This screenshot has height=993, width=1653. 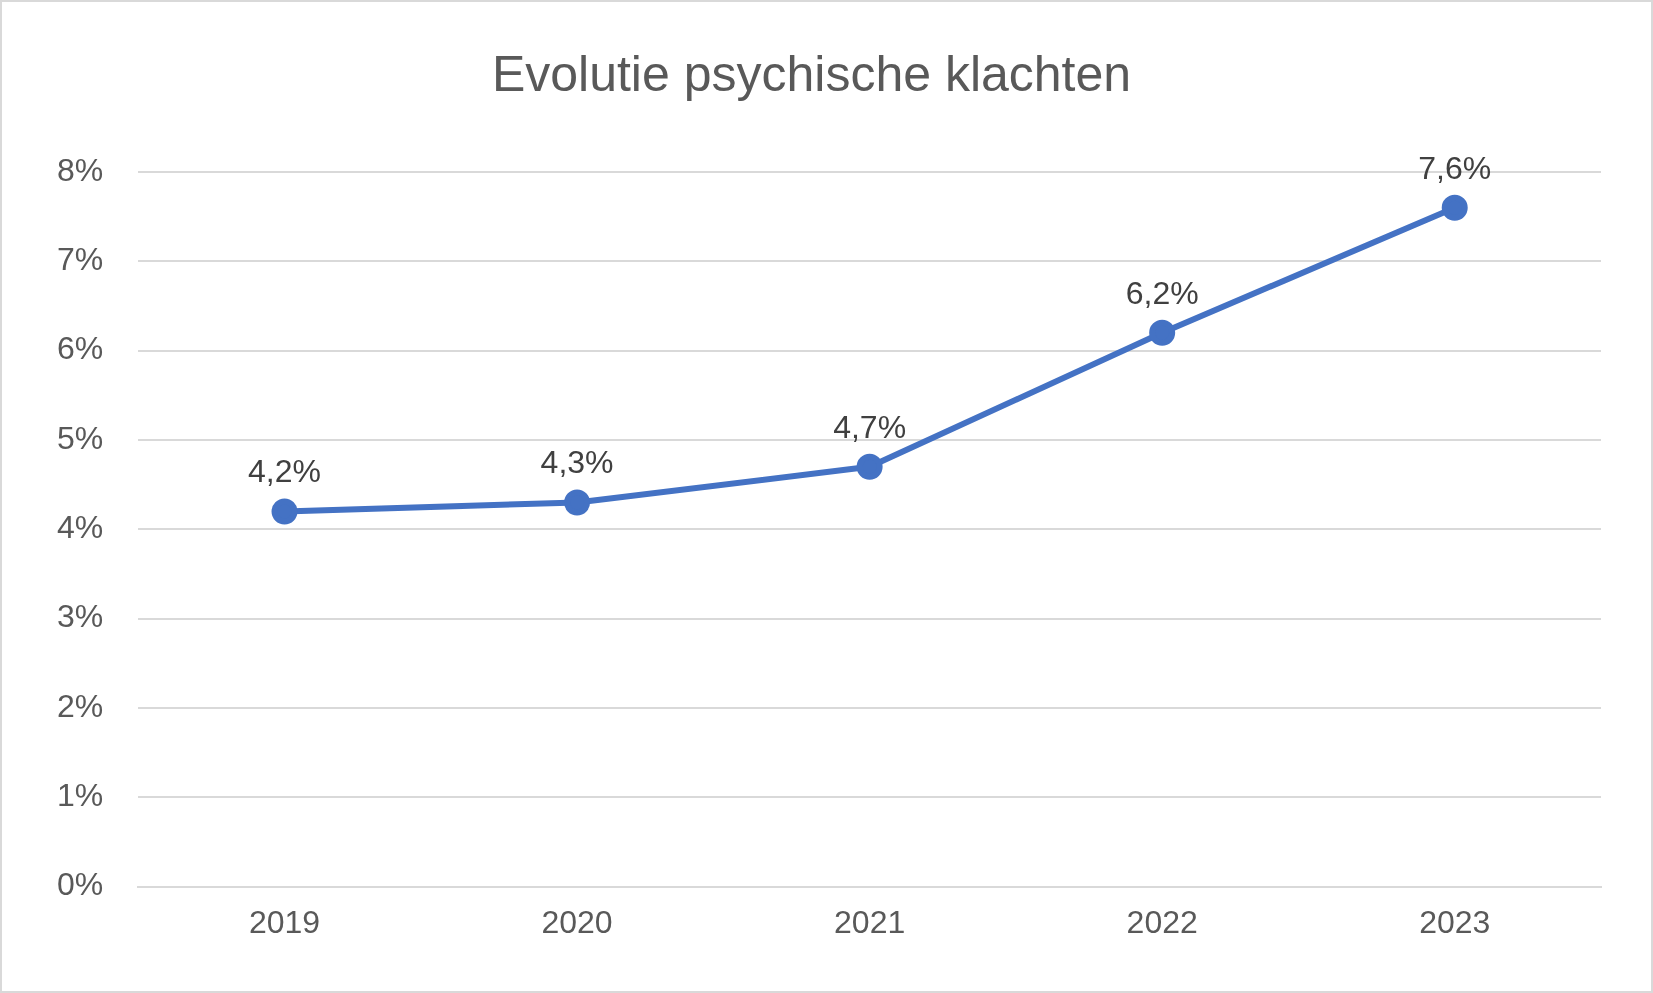 I want to click on data-label: 4,3%, so click(x=577, y=462).